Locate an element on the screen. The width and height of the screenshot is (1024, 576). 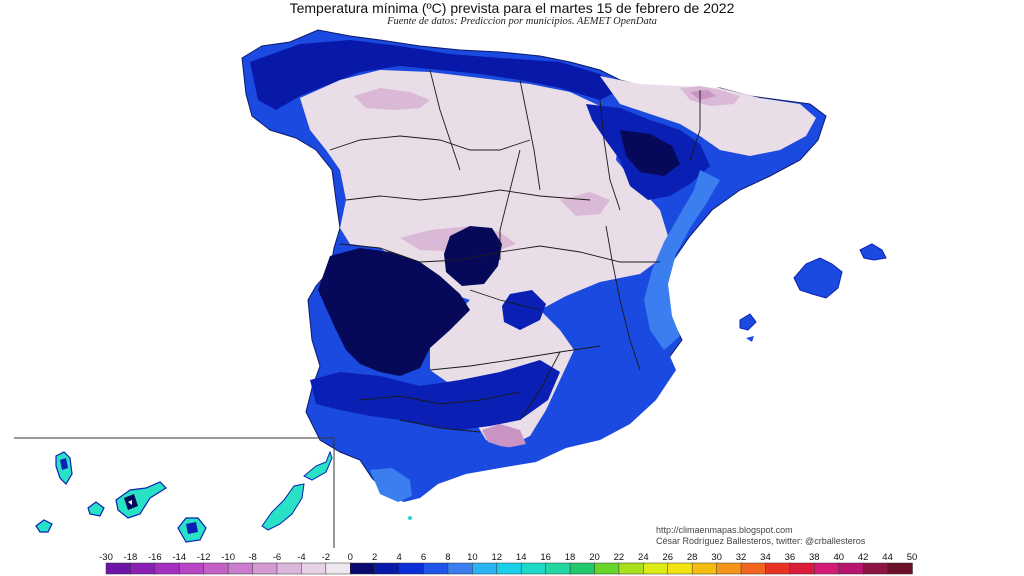
scale-tick-label: 6 is located at coordinates (423, 557).